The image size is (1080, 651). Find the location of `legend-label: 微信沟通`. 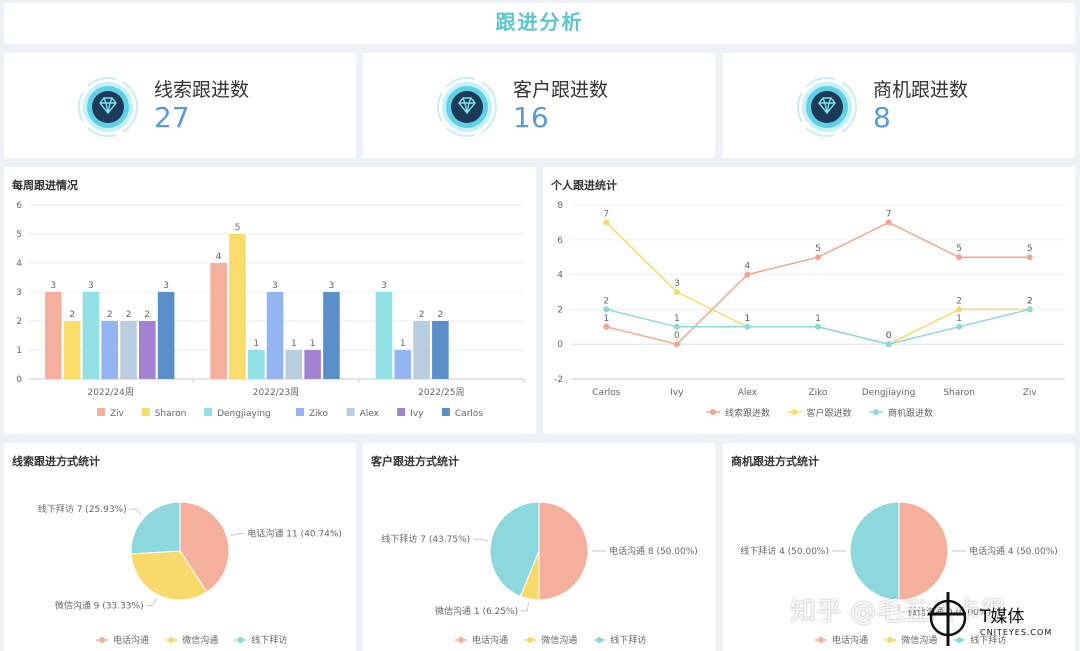

legend-label: 微信沟通 is located at coordinates (200, 640).